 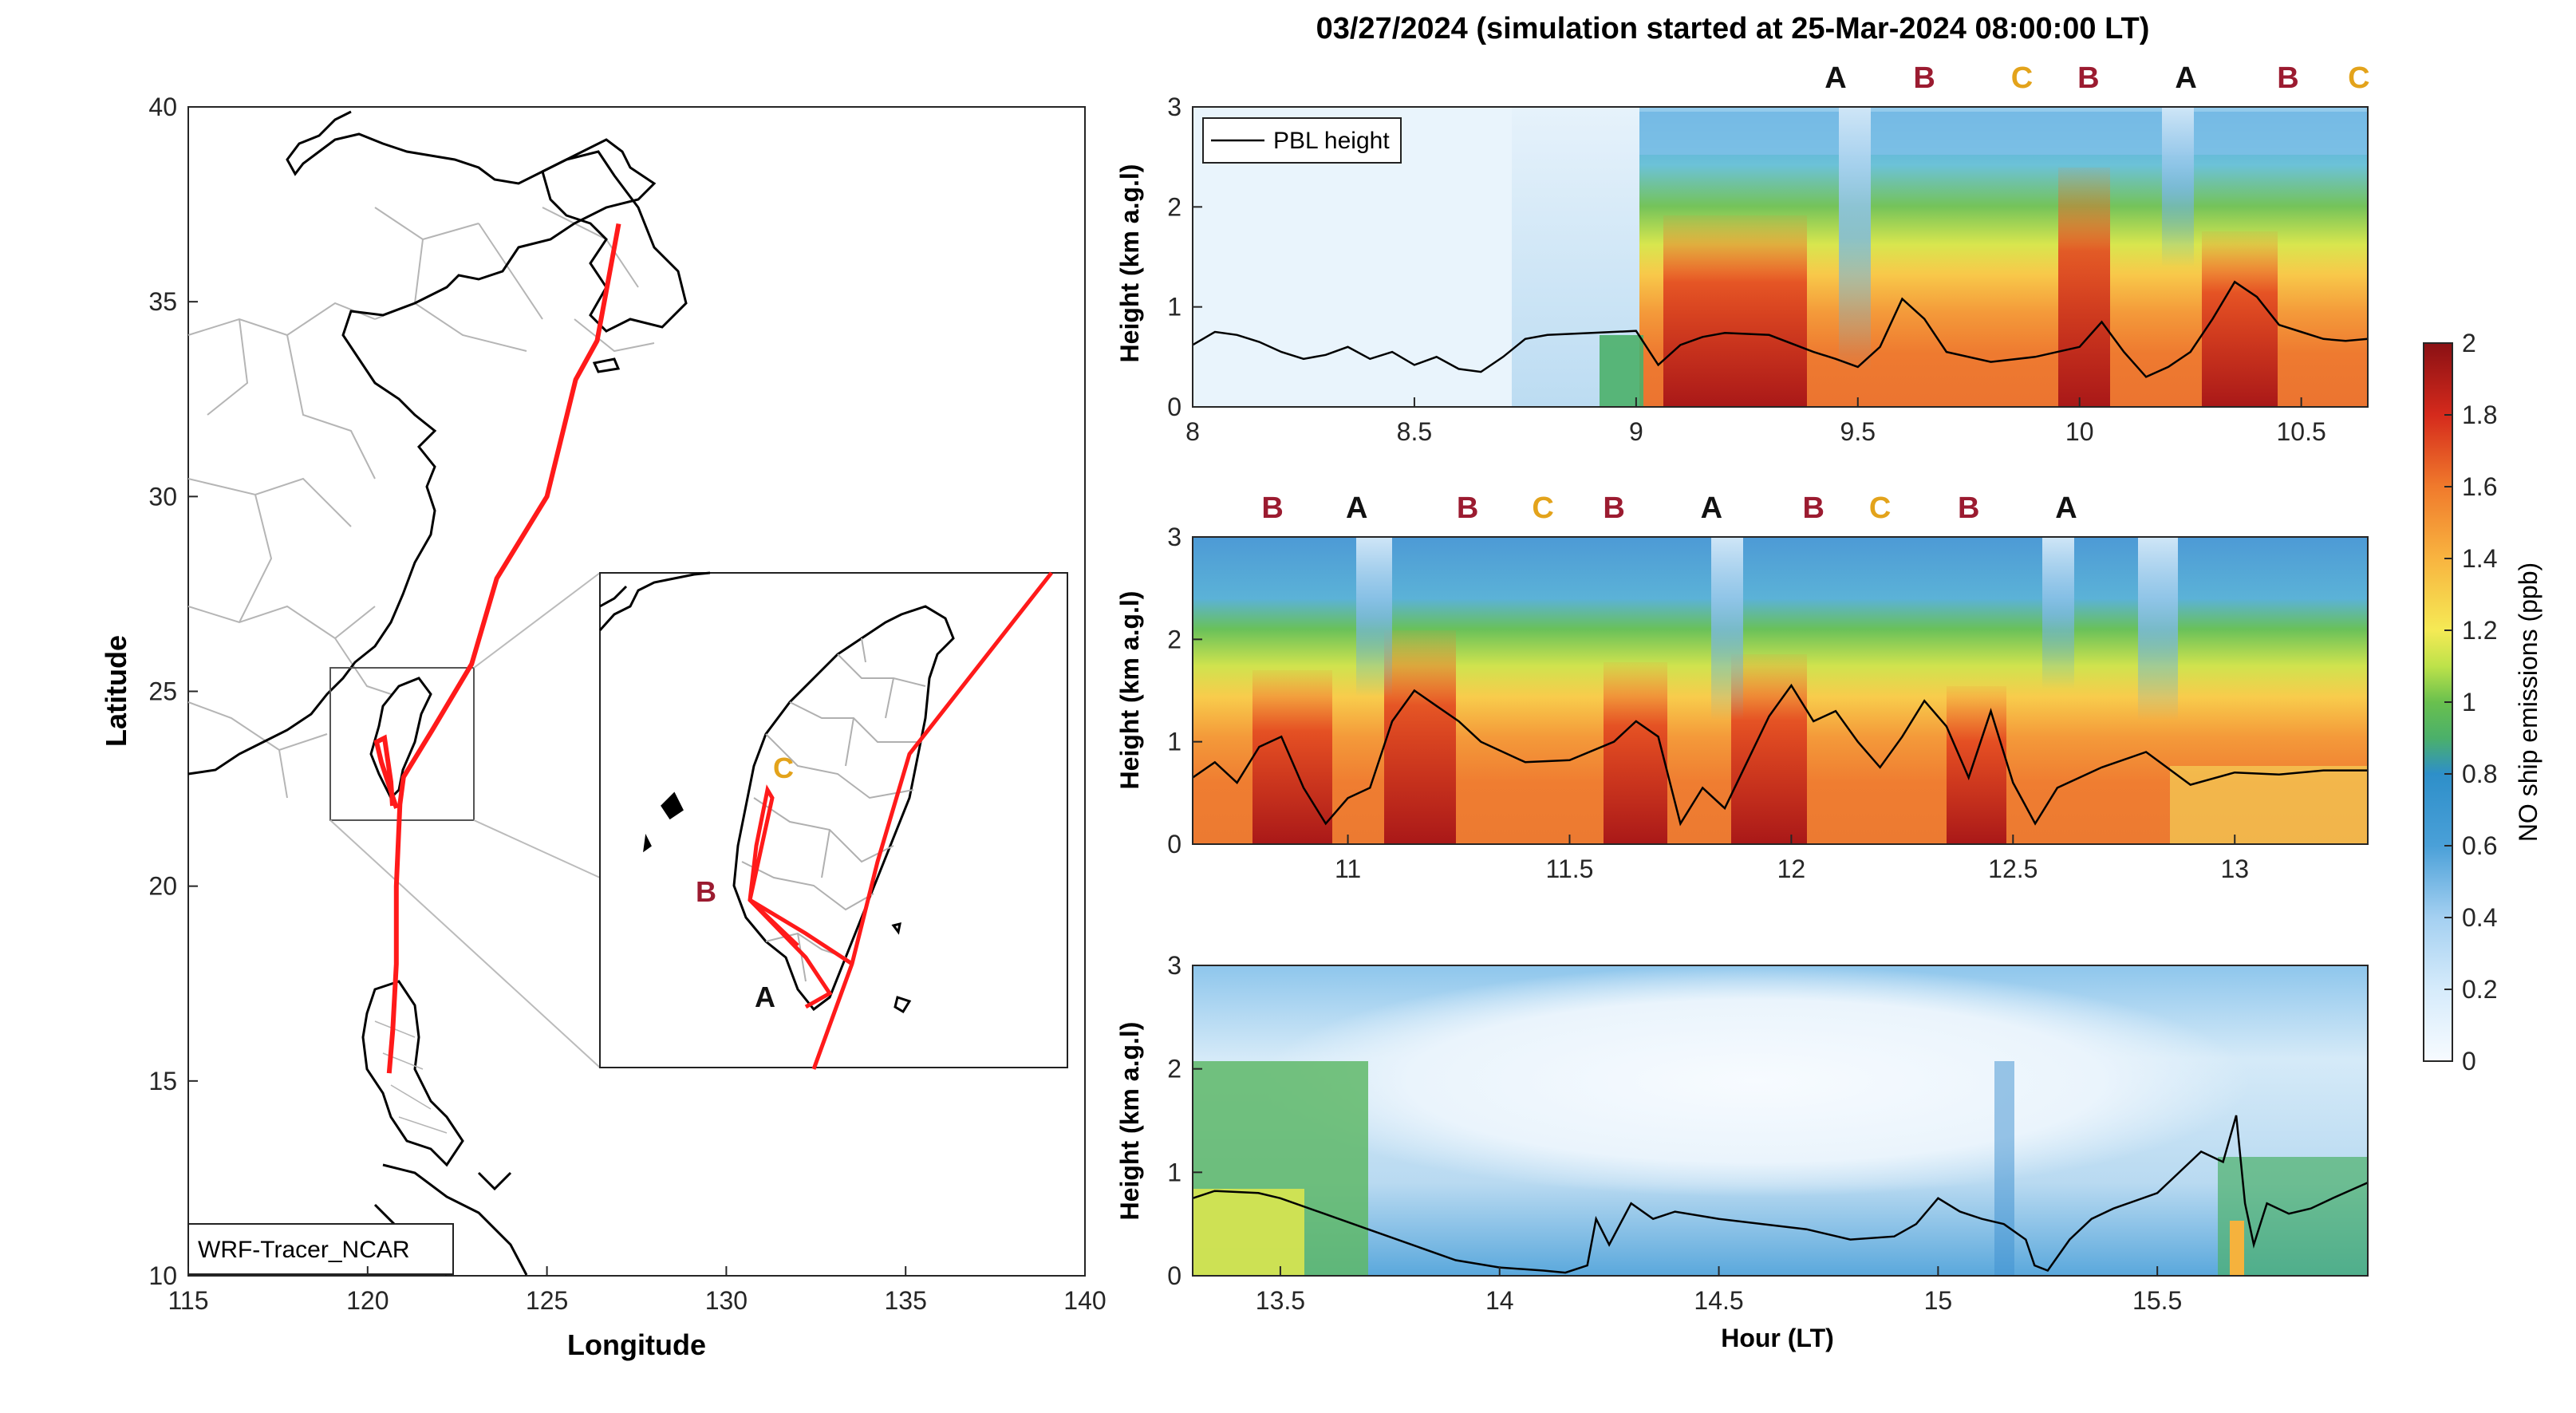 I want to click on panel-1-field, so click(x=1781, y=257).